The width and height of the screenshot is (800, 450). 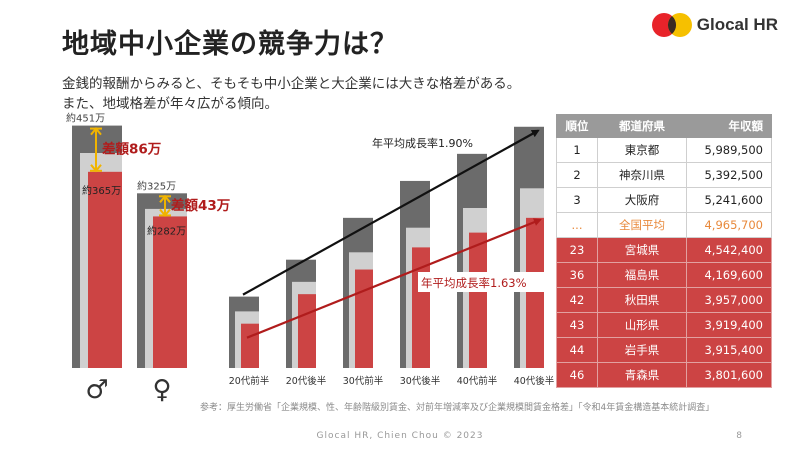 What do you see at coordinates (642, 275) in the screenshot?
I see `prefecture-cell: 福島県` at bounding box center [642, 275].